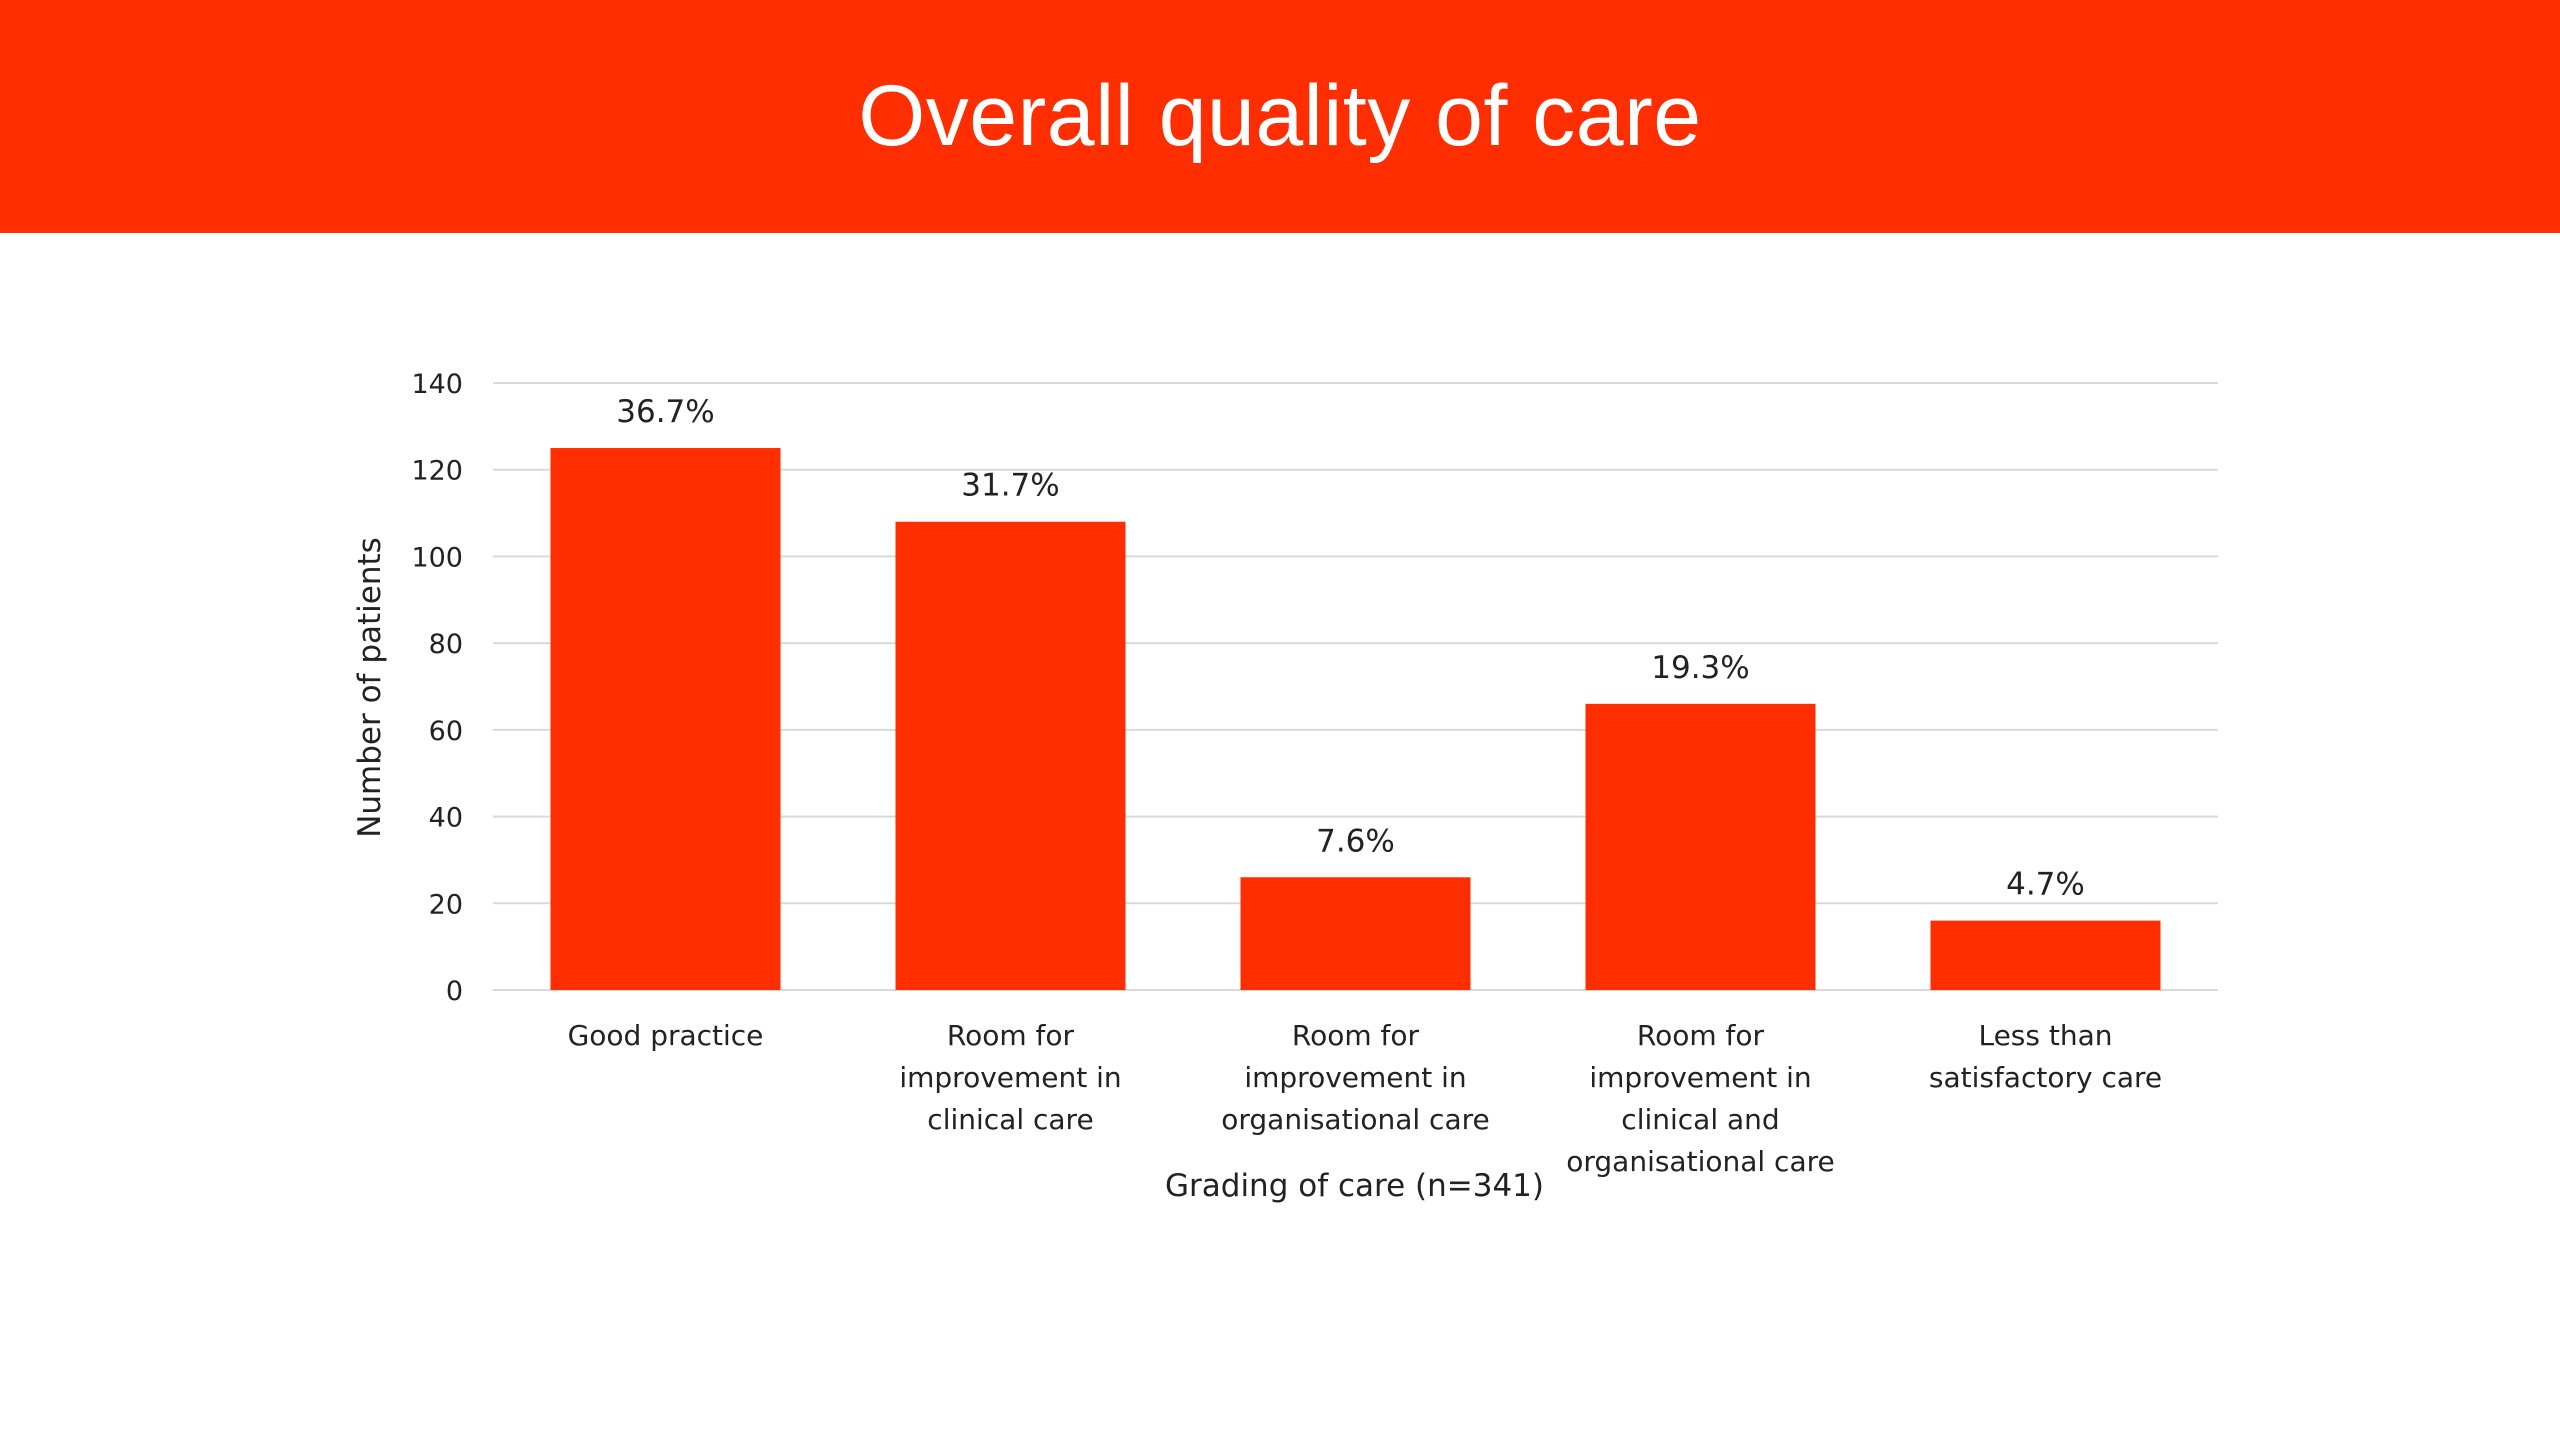  I want to click on category-label-line: Good practice, so click(666, 1035).